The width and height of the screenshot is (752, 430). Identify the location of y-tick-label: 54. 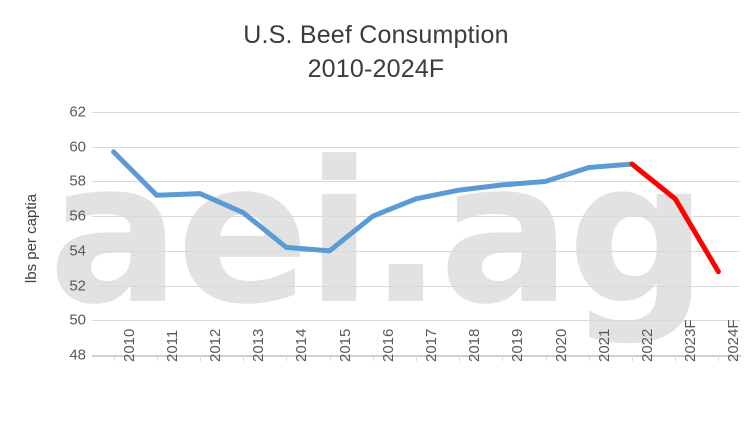
(77, 251).